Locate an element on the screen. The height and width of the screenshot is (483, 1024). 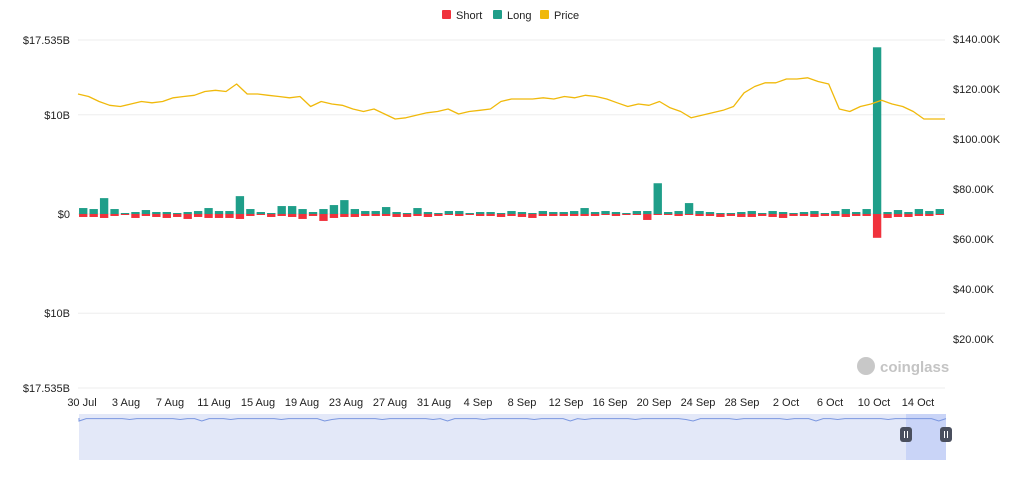
right-tick-label: $120.00K is located at coordinates (977, 90).